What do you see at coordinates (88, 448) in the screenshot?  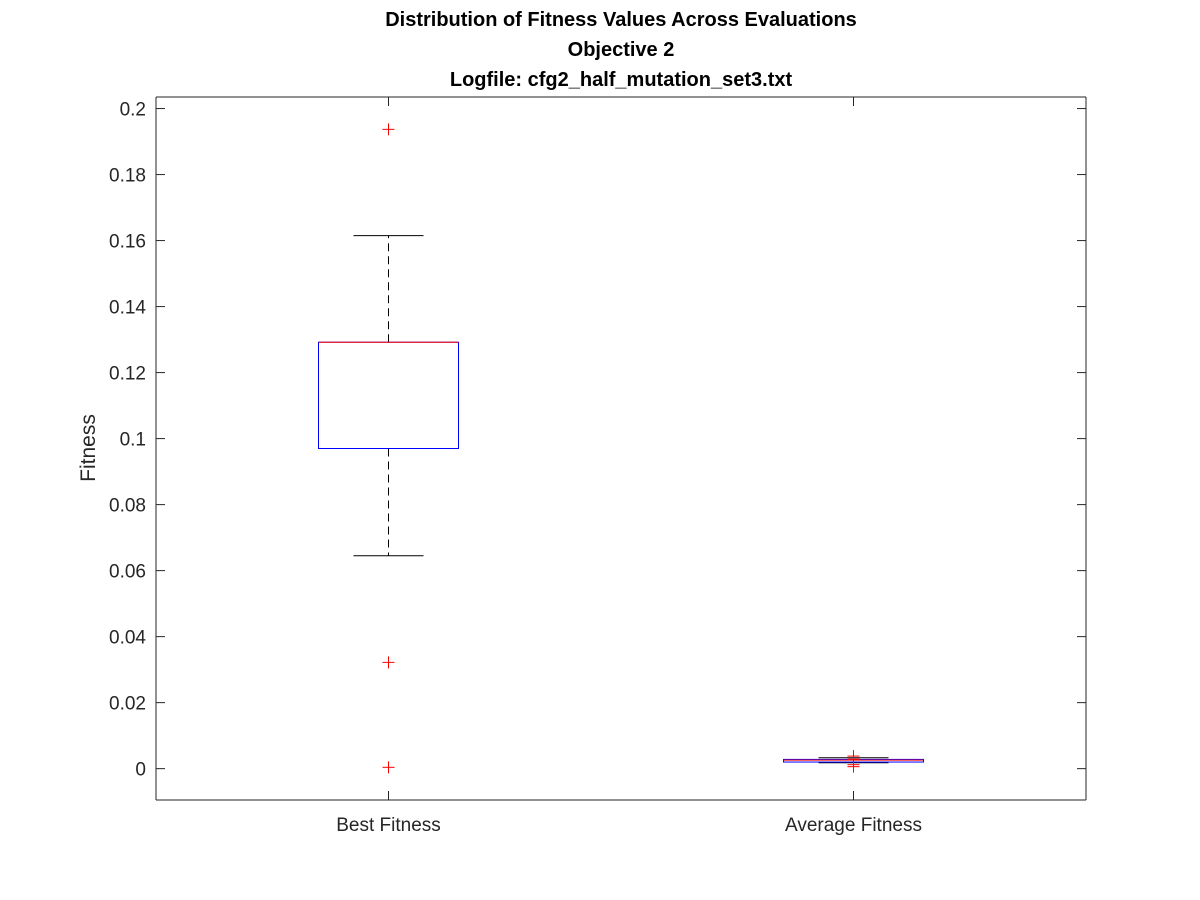 I see `y-axis-label: Fitness` at bounding box center [88, 448].